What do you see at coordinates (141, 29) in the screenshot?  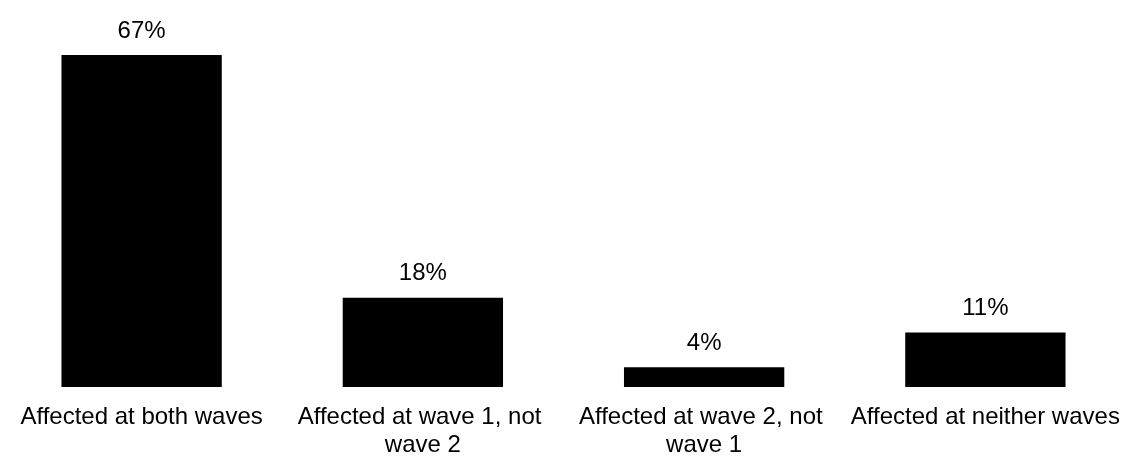 I see `data-label: 67%` at bounding box center [141, 29].